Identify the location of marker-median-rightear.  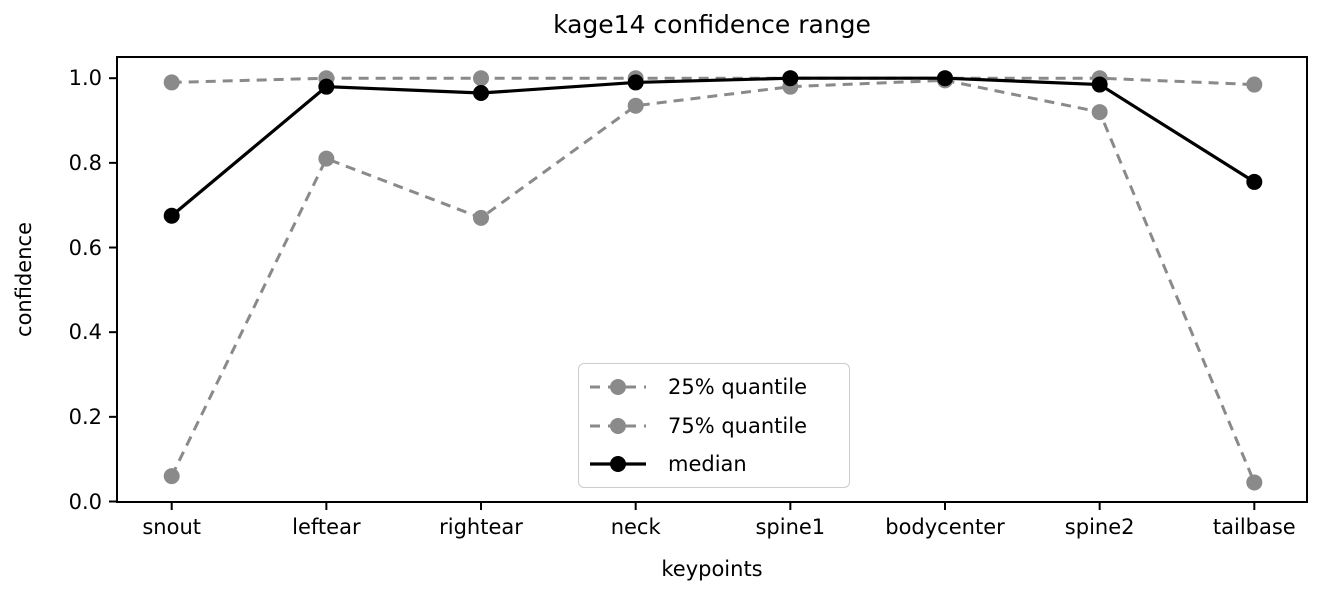
(481, 93).